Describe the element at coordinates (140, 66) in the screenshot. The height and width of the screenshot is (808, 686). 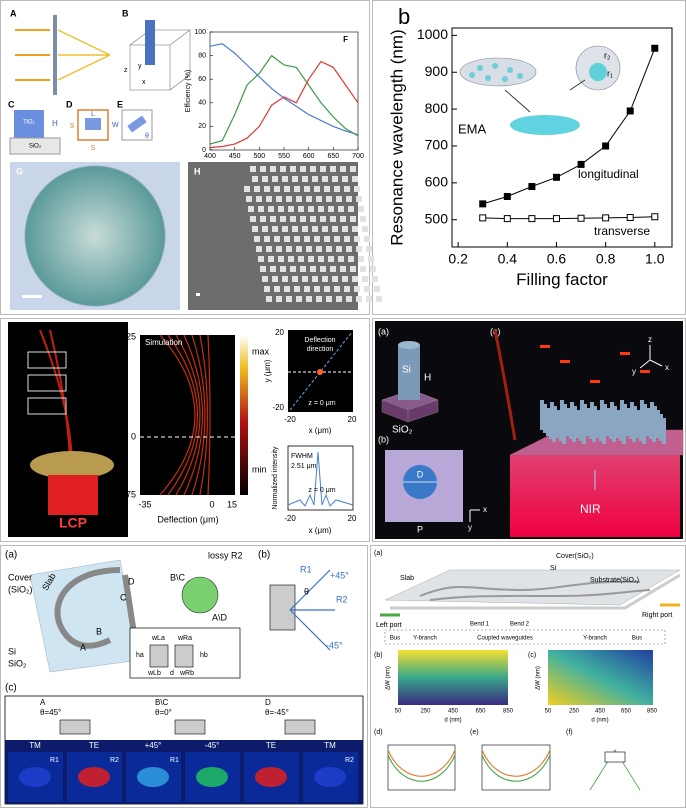
I see `label: y` at that location.